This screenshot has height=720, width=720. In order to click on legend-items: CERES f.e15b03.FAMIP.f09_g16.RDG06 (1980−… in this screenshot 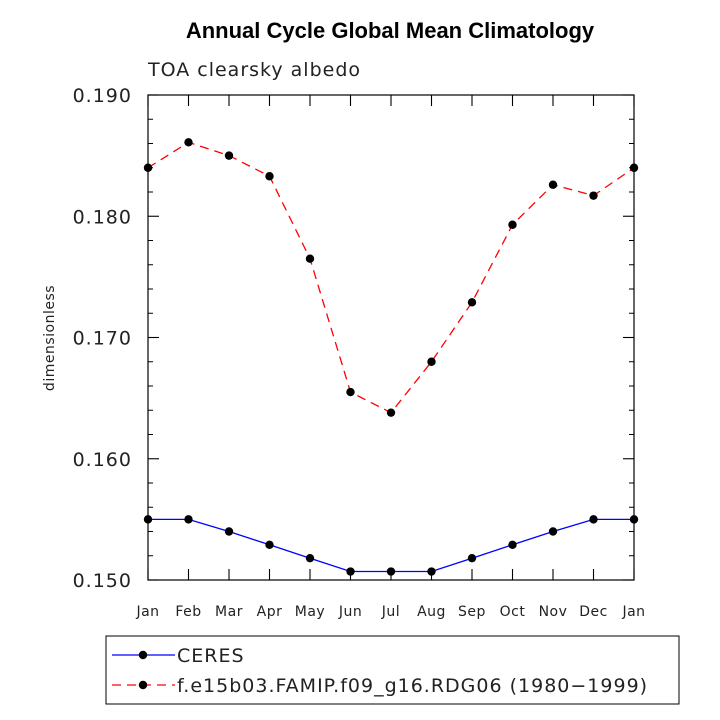, I will do `click(380, 671)`.